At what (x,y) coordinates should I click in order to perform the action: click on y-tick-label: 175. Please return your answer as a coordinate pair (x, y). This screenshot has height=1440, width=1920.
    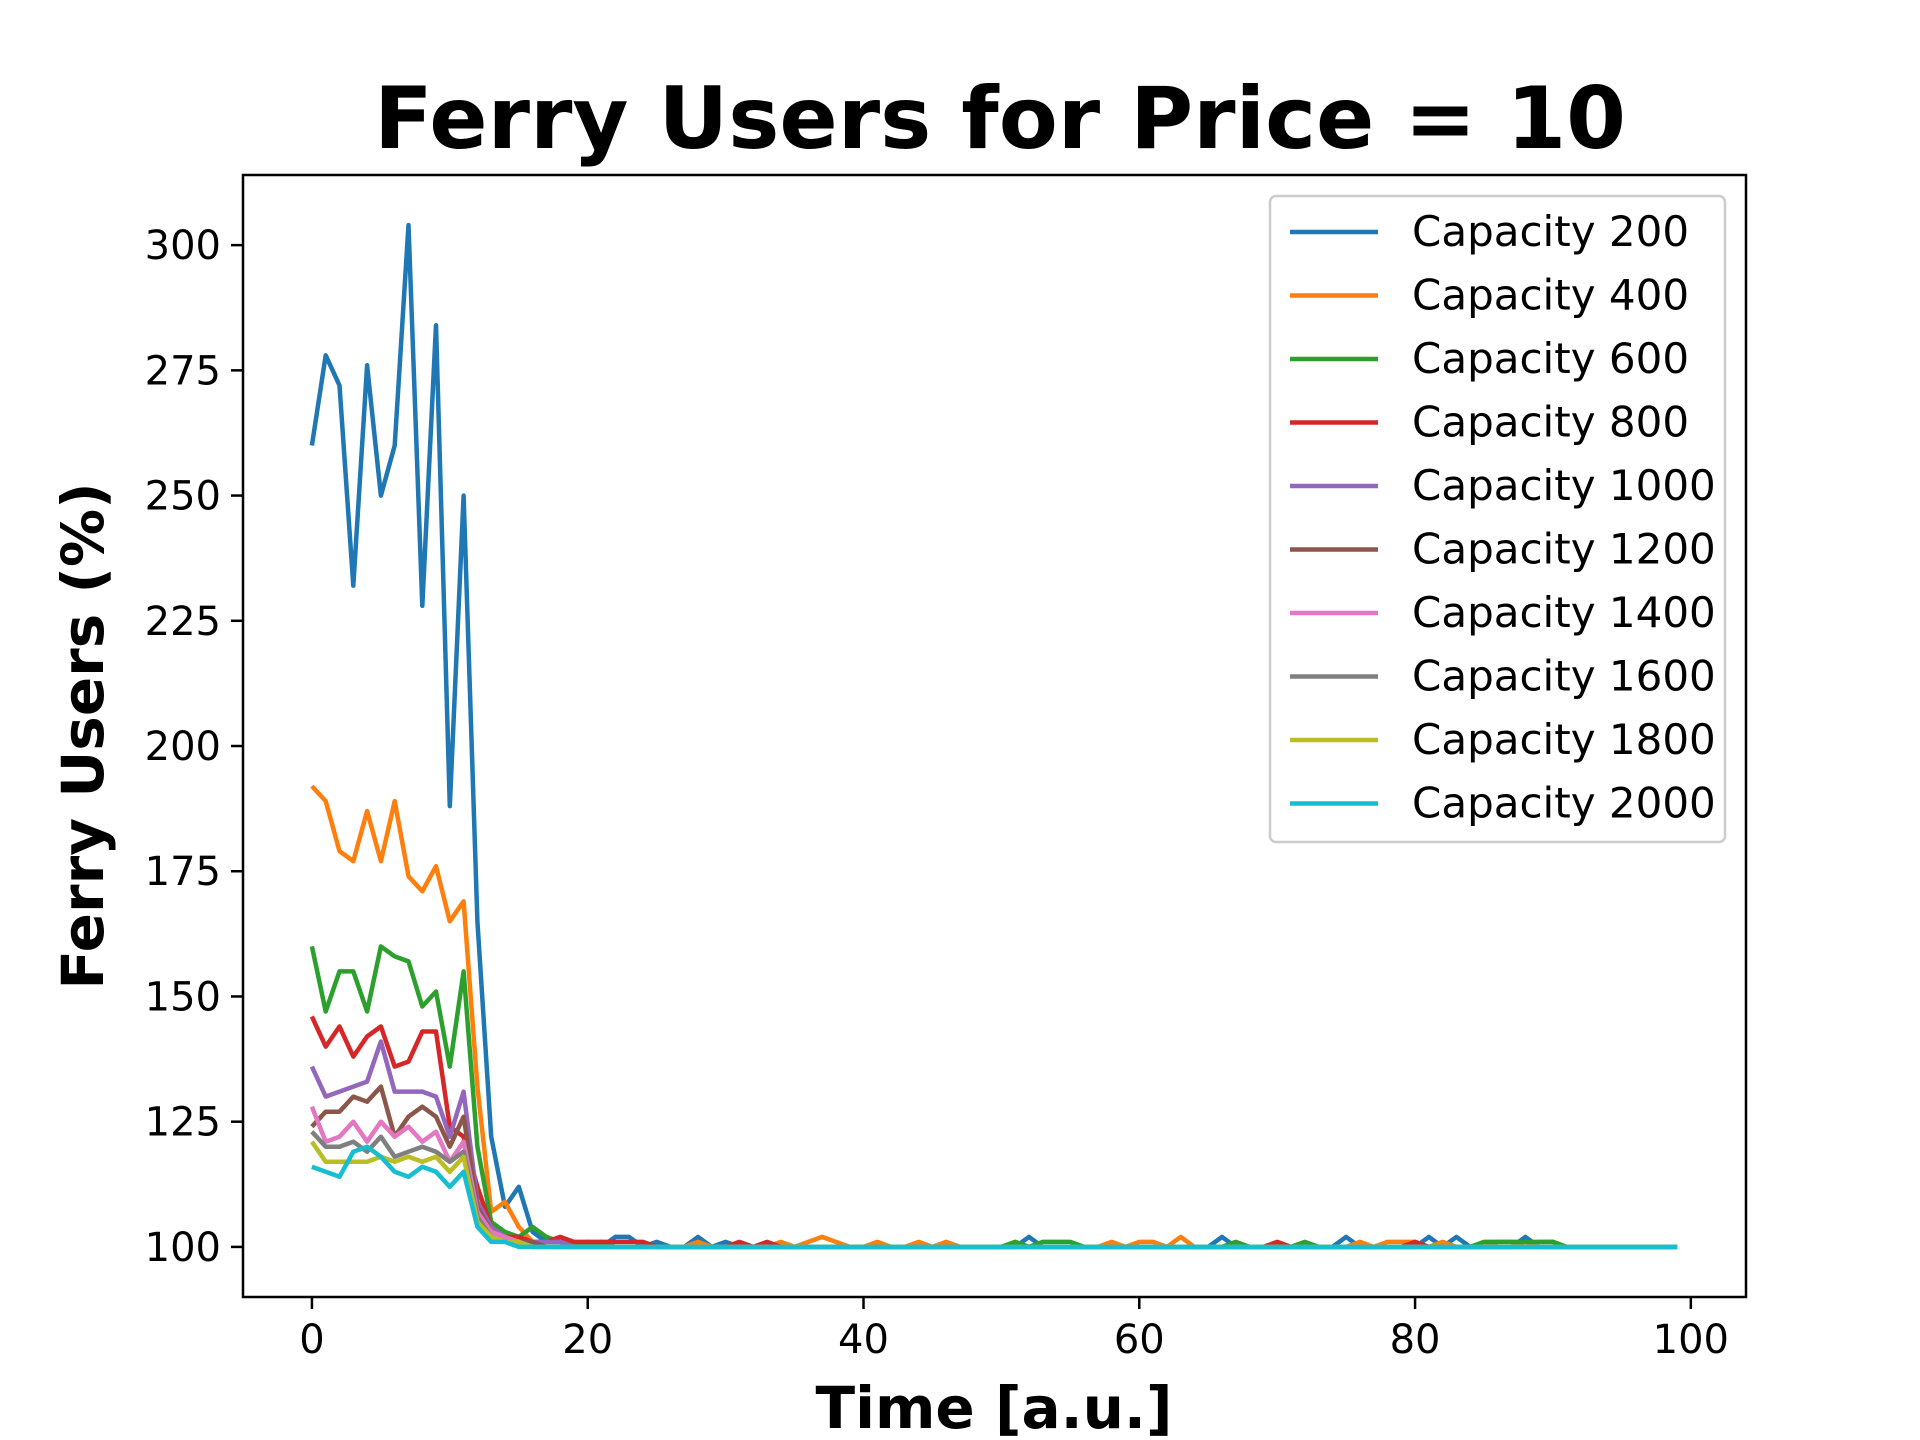
    Looking at the image, I should click on (183, 872).